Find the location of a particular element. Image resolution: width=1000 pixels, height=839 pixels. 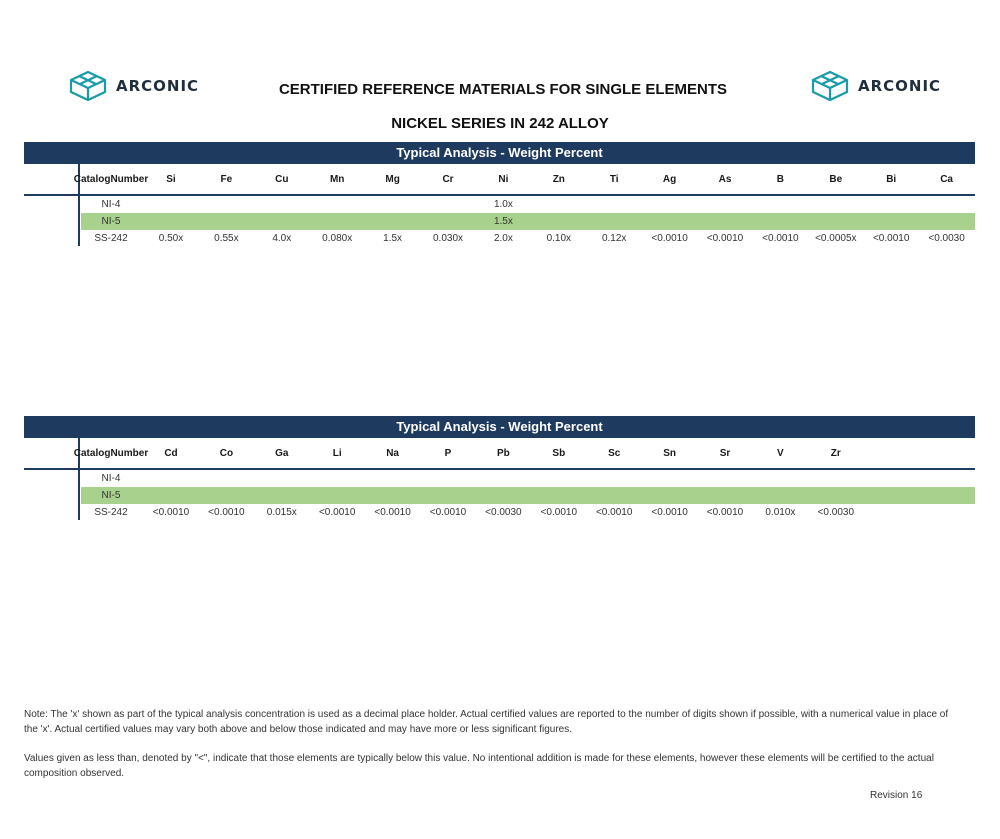

value-cell-li: <0.0010 is located at coordinates (337, 512).